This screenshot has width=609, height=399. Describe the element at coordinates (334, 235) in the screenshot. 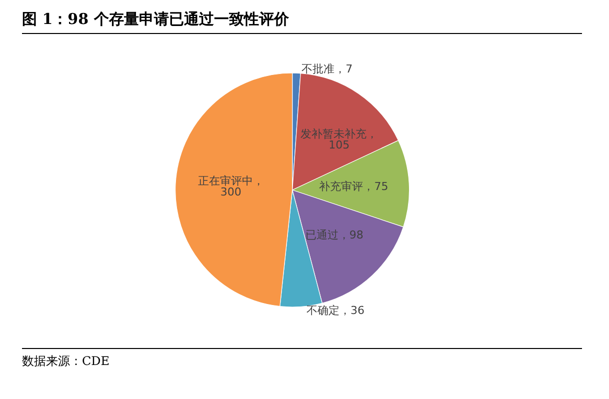

I see `slice-label: 已通过，98` at that location.